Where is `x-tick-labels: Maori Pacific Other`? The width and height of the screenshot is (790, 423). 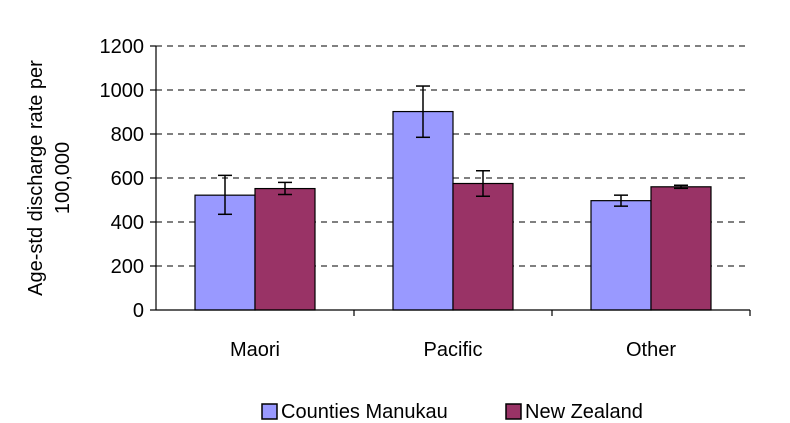
x-tick-labels: Maori Pacific Other is located at coordinates (453, 350).